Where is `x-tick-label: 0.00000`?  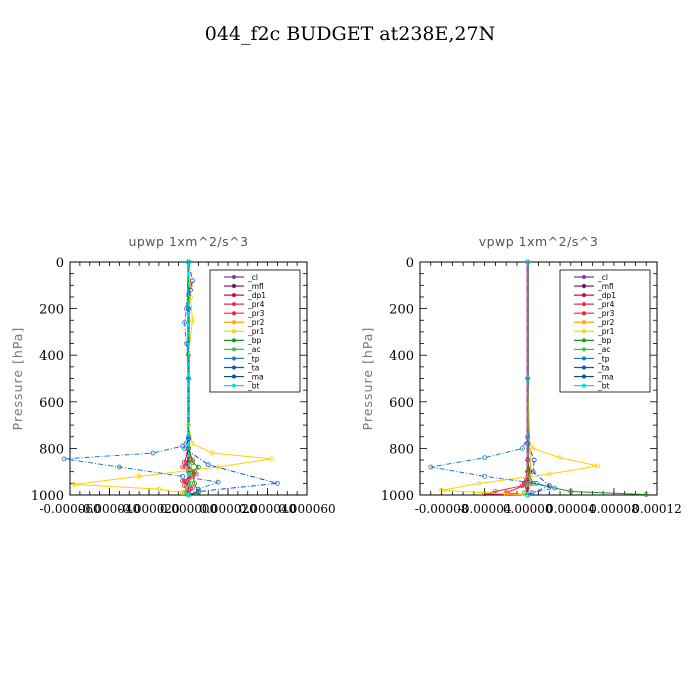
x-tick-label: 0.00000 is located at coordinates (528, 509).